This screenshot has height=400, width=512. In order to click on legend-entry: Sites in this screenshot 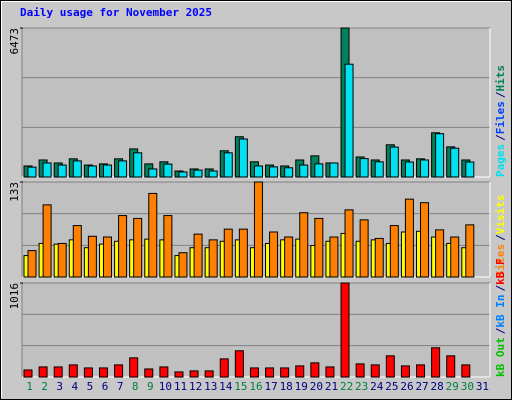, I will do `click(500, 260)`.